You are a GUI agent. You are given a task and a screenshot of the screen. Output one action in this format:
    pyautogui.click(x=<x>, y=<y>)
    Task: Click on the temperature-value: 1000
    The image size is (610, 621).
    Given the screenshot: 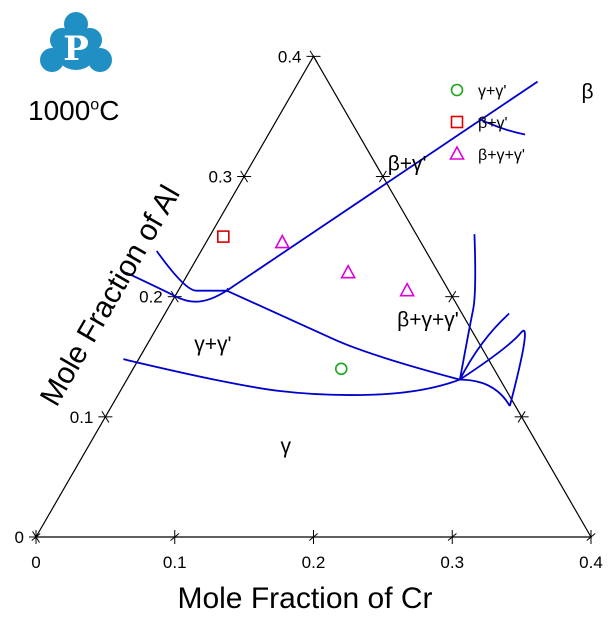 What is the action you would take?
    pyautogui.click(x=59, y=110)
    